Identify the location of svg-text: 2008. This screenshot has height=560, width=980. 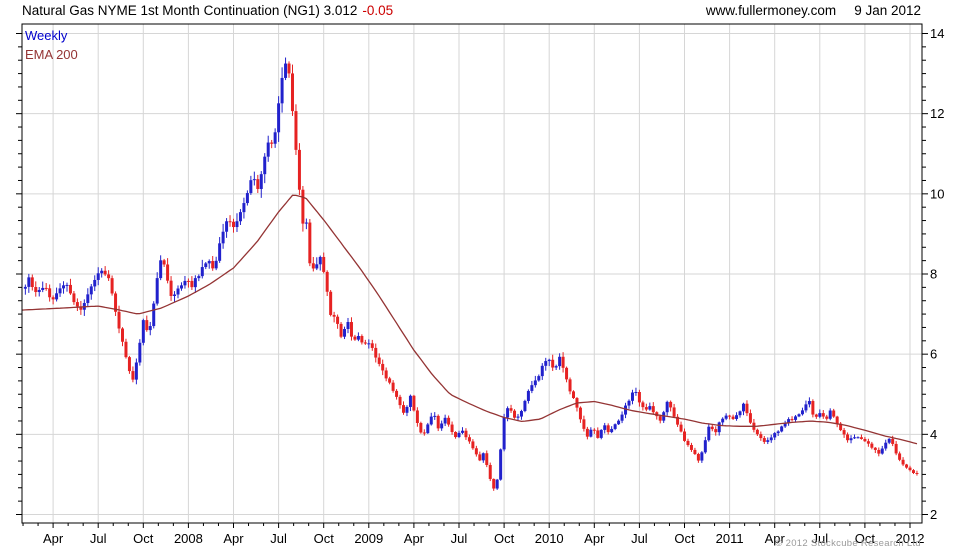
(188, 538).